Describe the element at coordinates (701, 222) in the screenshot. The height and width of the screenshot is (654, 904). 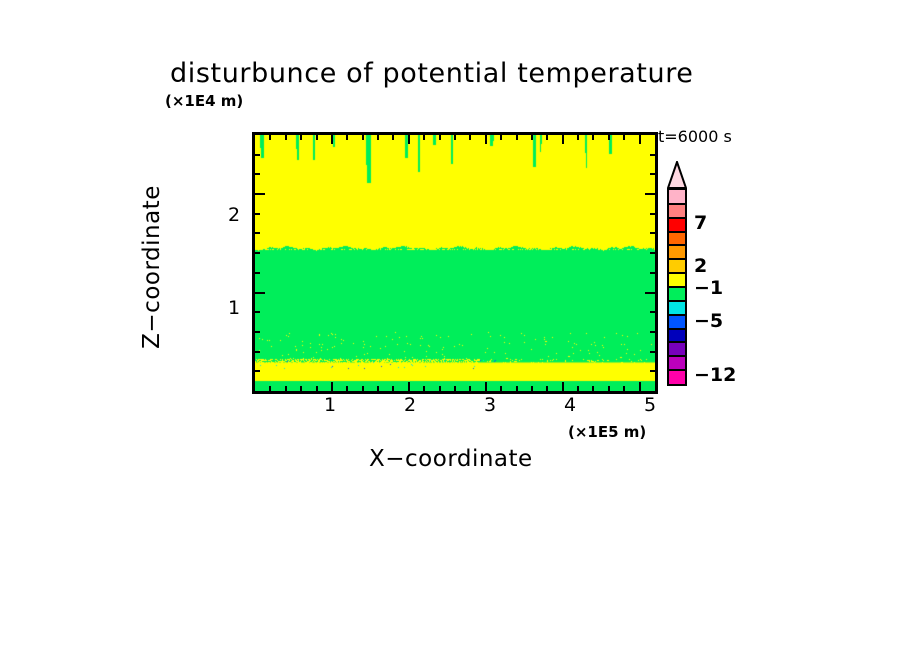
I see `colorbar-tick-label: 7` at that location.